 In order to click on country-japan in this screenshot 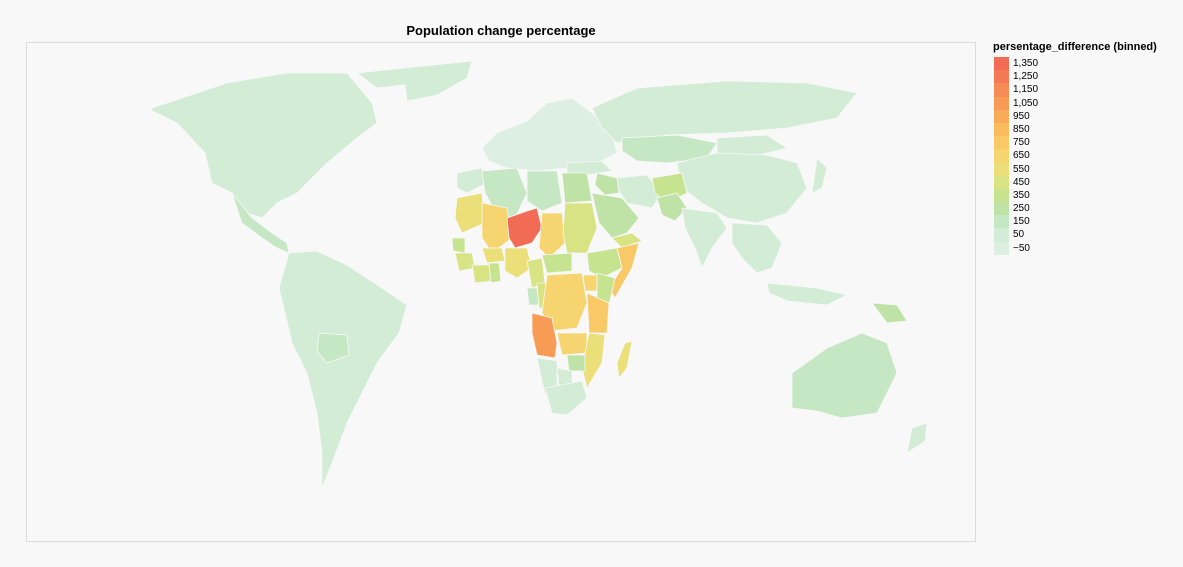, I will do `click(819, 175)`.